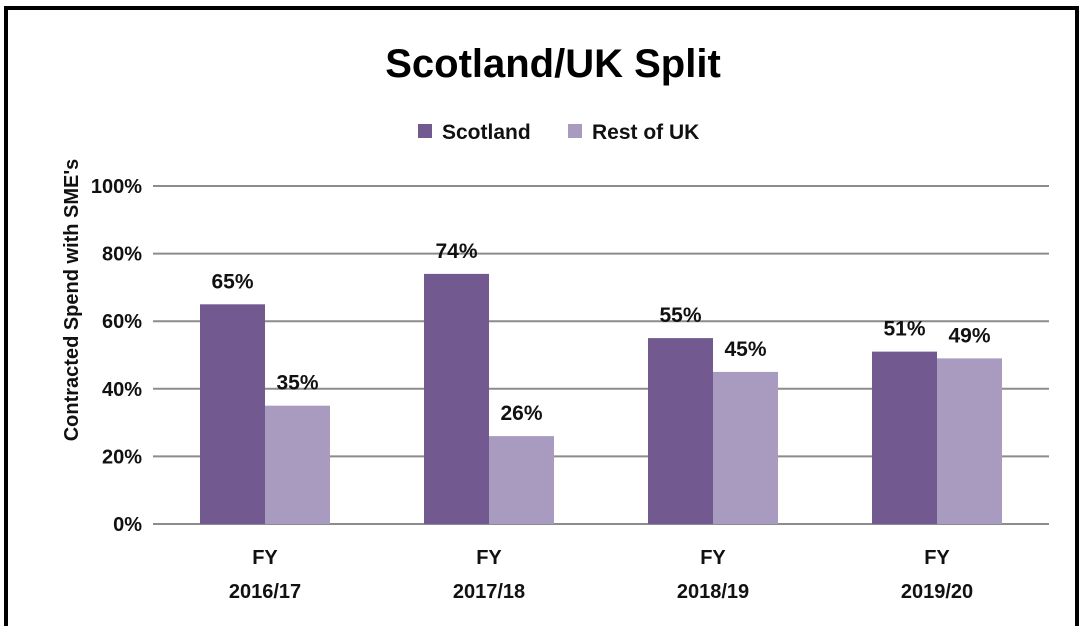 This screenshot has height=626, width=1091. What do you see at coordinates (486, 132) in the screenshot?
I see `legend-label: Scotland` at bounding box center [486, 132].